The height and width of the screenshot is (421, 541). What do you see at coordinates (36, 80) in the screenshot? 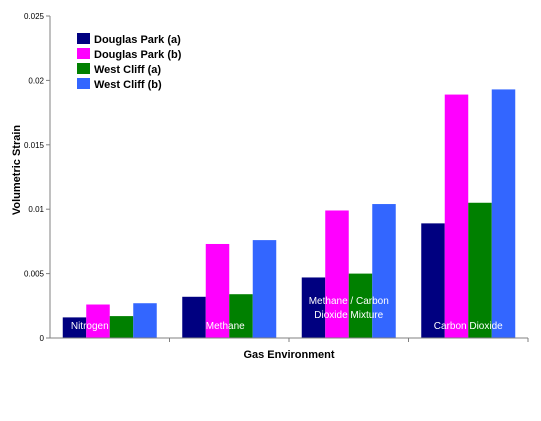
I see `y-tick-label: 0.02` at bounding box center [36, 80].